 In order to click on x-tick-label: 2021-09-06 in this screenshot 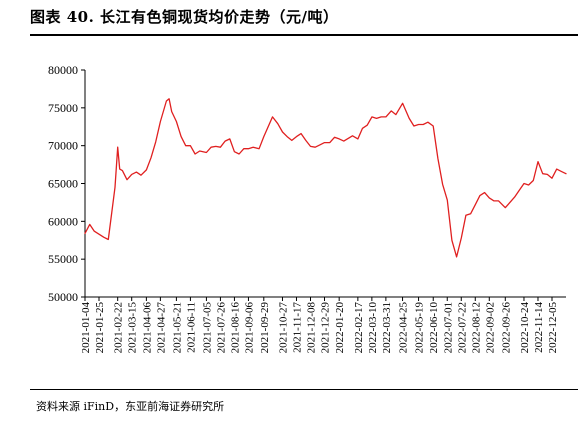, I will do `click(249, 328)`.